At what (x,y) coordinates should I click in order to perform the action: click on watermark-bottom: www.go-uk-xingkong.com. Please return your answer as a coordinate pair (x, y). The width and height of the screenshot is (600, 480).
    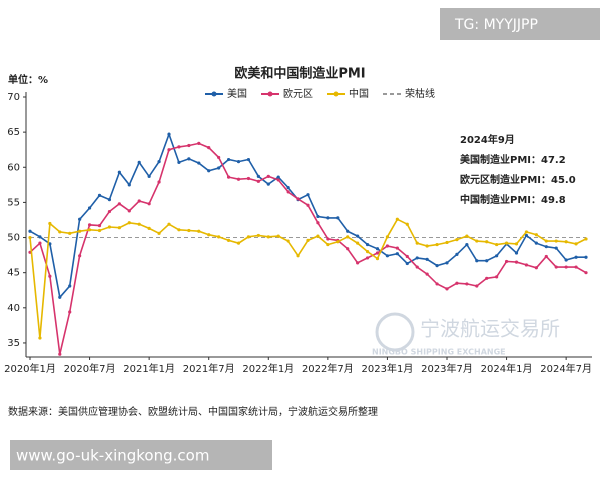
    Looking at the image, I should click on (112, 456).